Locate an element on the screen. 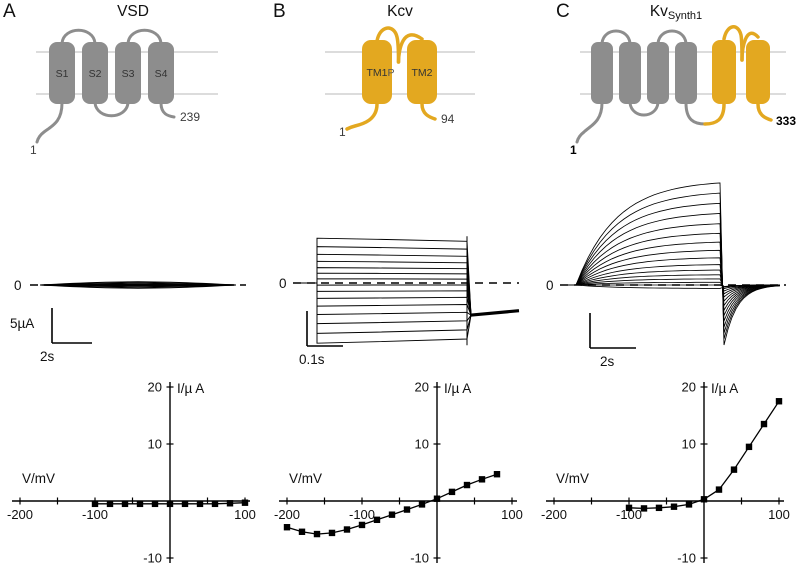 The image size is (800, 574). scale-bars: 2s is located at coordinates (612, 341).